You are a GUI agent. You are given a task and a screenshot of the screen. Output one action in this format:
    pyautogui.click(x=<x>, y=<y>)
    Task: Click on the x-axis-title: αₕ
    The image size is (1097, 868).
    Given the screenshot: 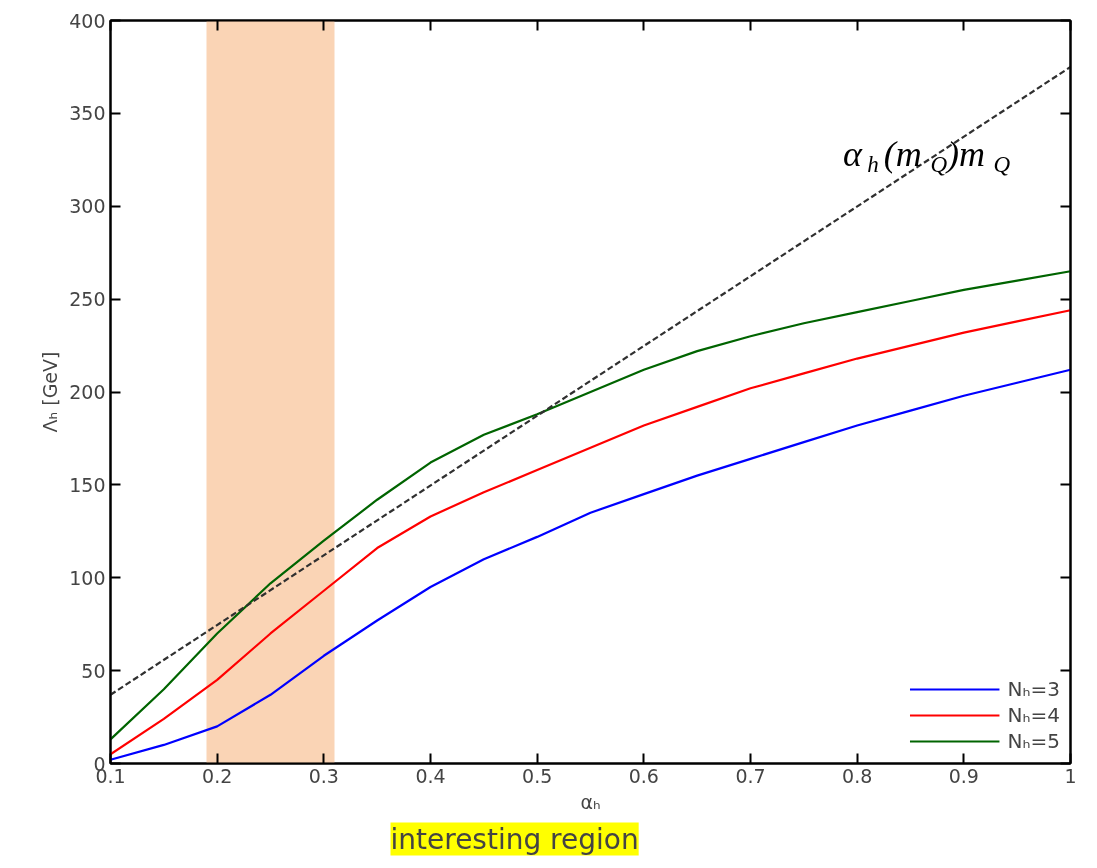 What is the action you would take?
    pyautogui.click(x=590, y=801)
    